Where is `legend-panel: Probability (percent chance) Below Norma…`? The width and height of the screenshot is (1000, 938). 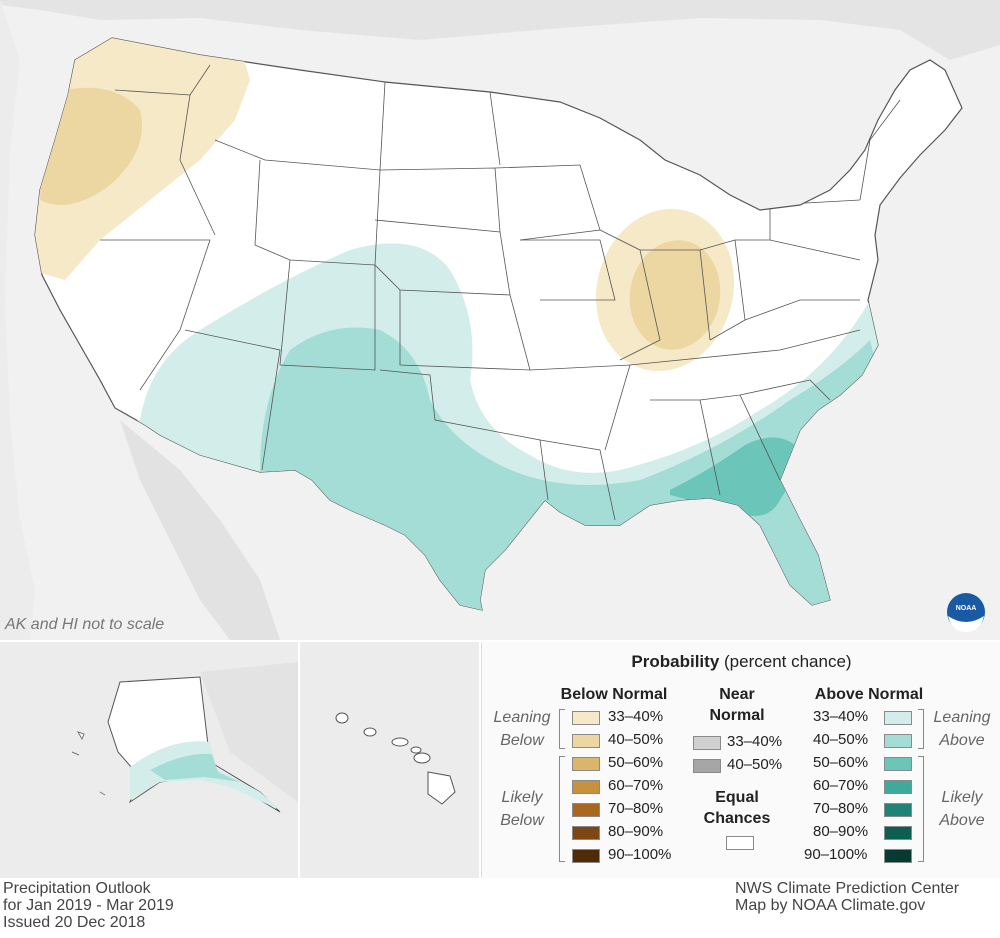 legend-panel: Probability (percent chance) Below Norma… is located at coordinates (740, 760).